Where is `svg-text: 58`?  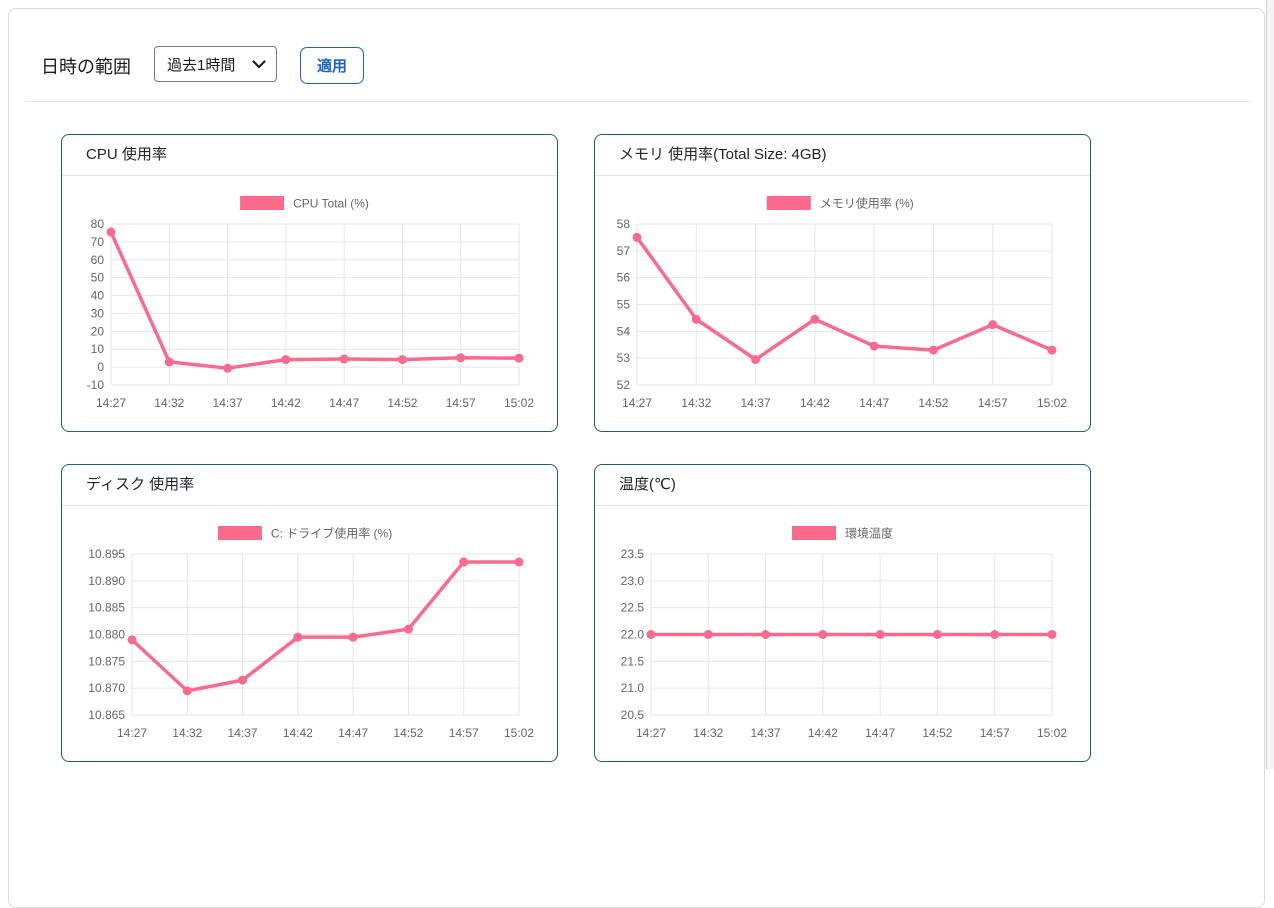
svg-text: 58 is located at coordinates (624, 224).